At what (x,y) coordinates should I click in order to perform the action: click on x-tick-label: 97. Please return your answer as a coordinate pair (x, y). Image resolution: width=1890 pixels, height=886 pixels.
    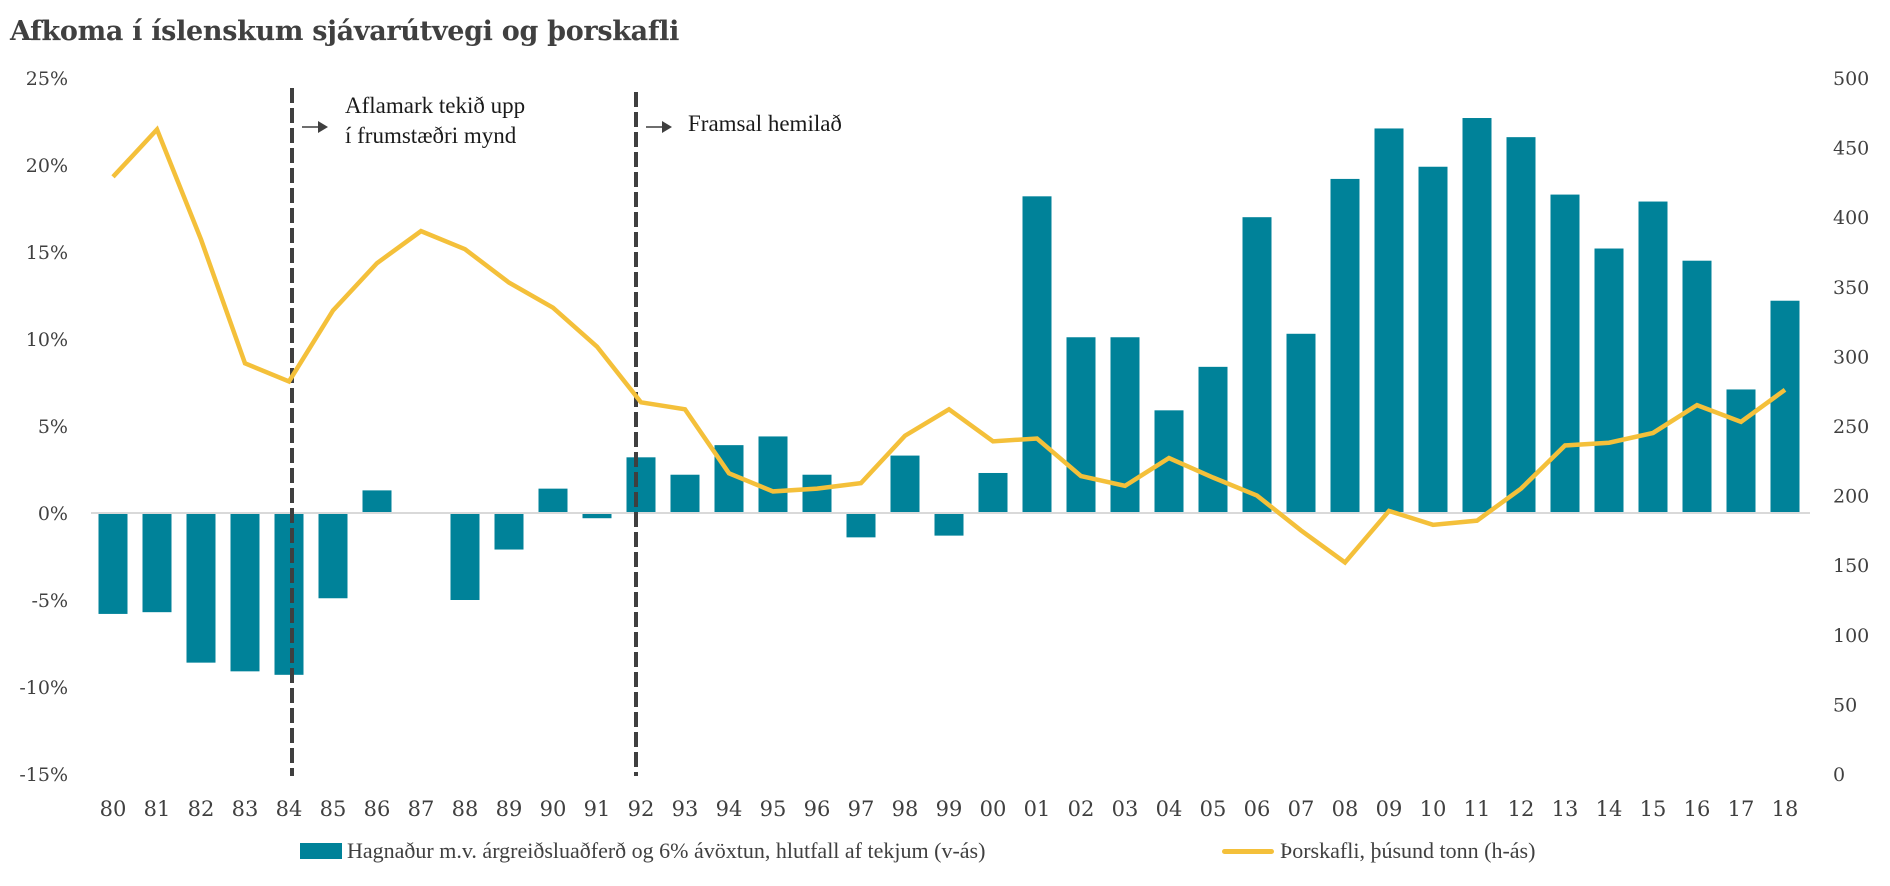
    Looking at the image, I should click on (861, 809).